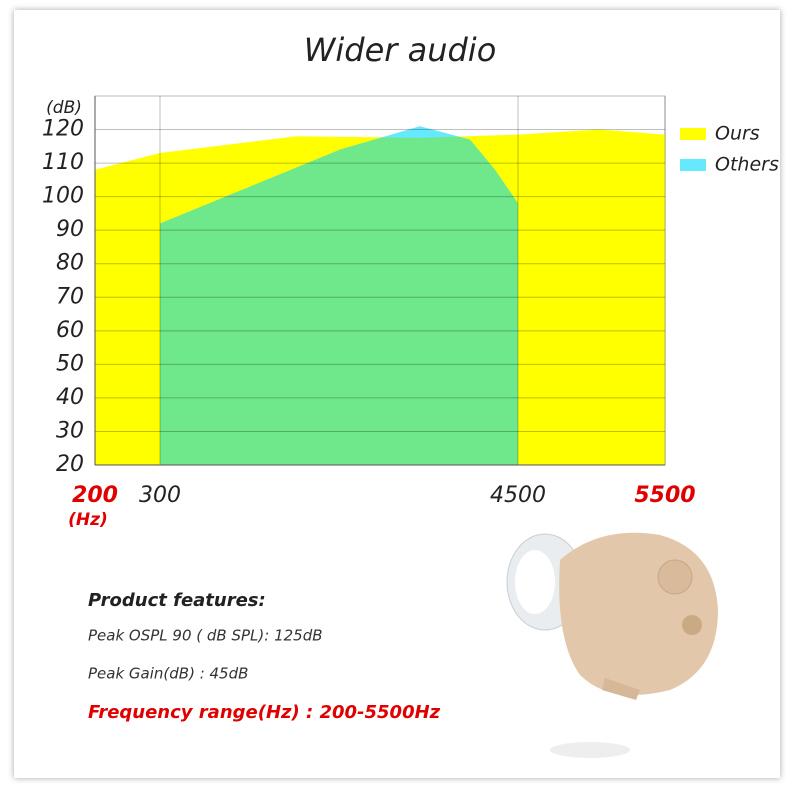 The image size is (800, 800). What do you see at coordinates (70, 464) in the screenshot?
I see `y-tick-label: 20` at bounding box center [70, 464].